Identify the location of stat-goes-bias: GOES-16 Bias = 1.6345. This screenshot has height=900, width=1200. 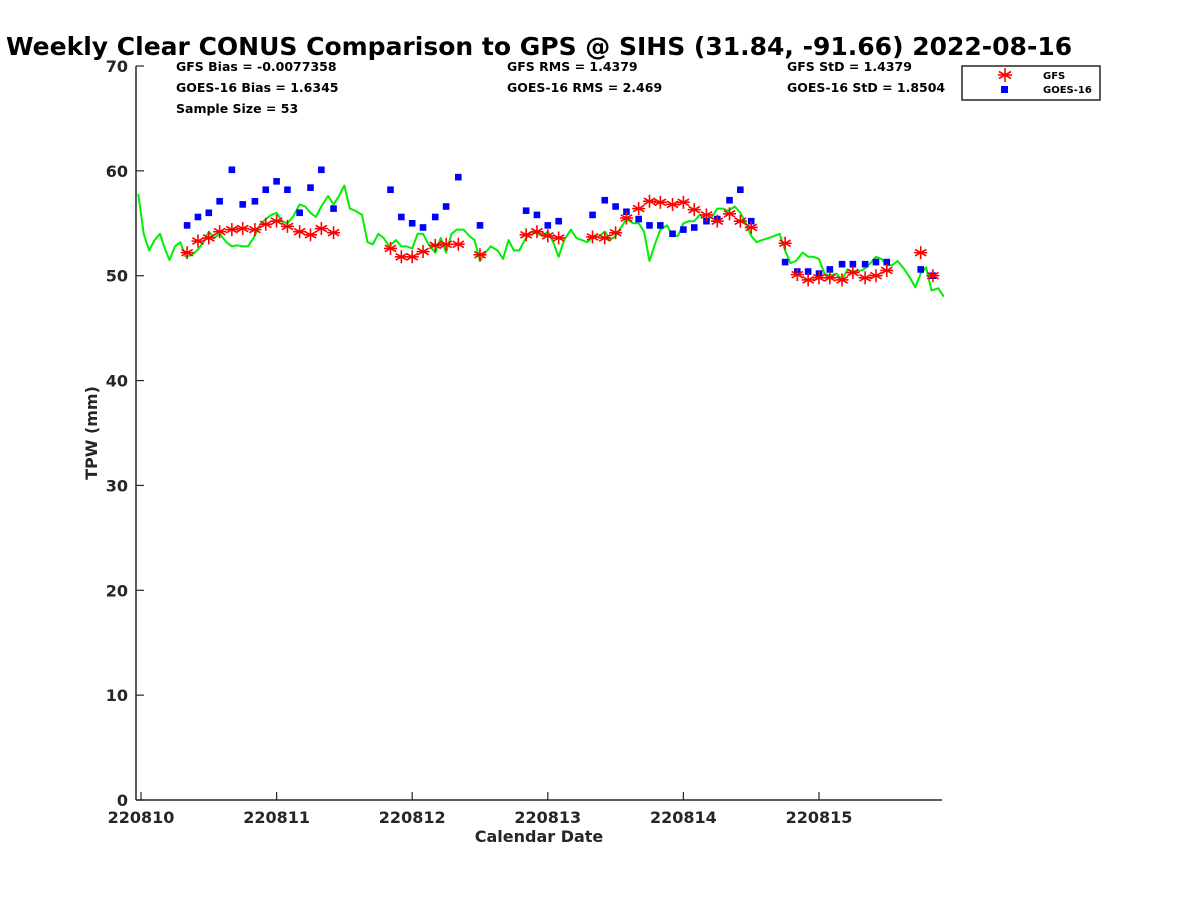
(257, 87).